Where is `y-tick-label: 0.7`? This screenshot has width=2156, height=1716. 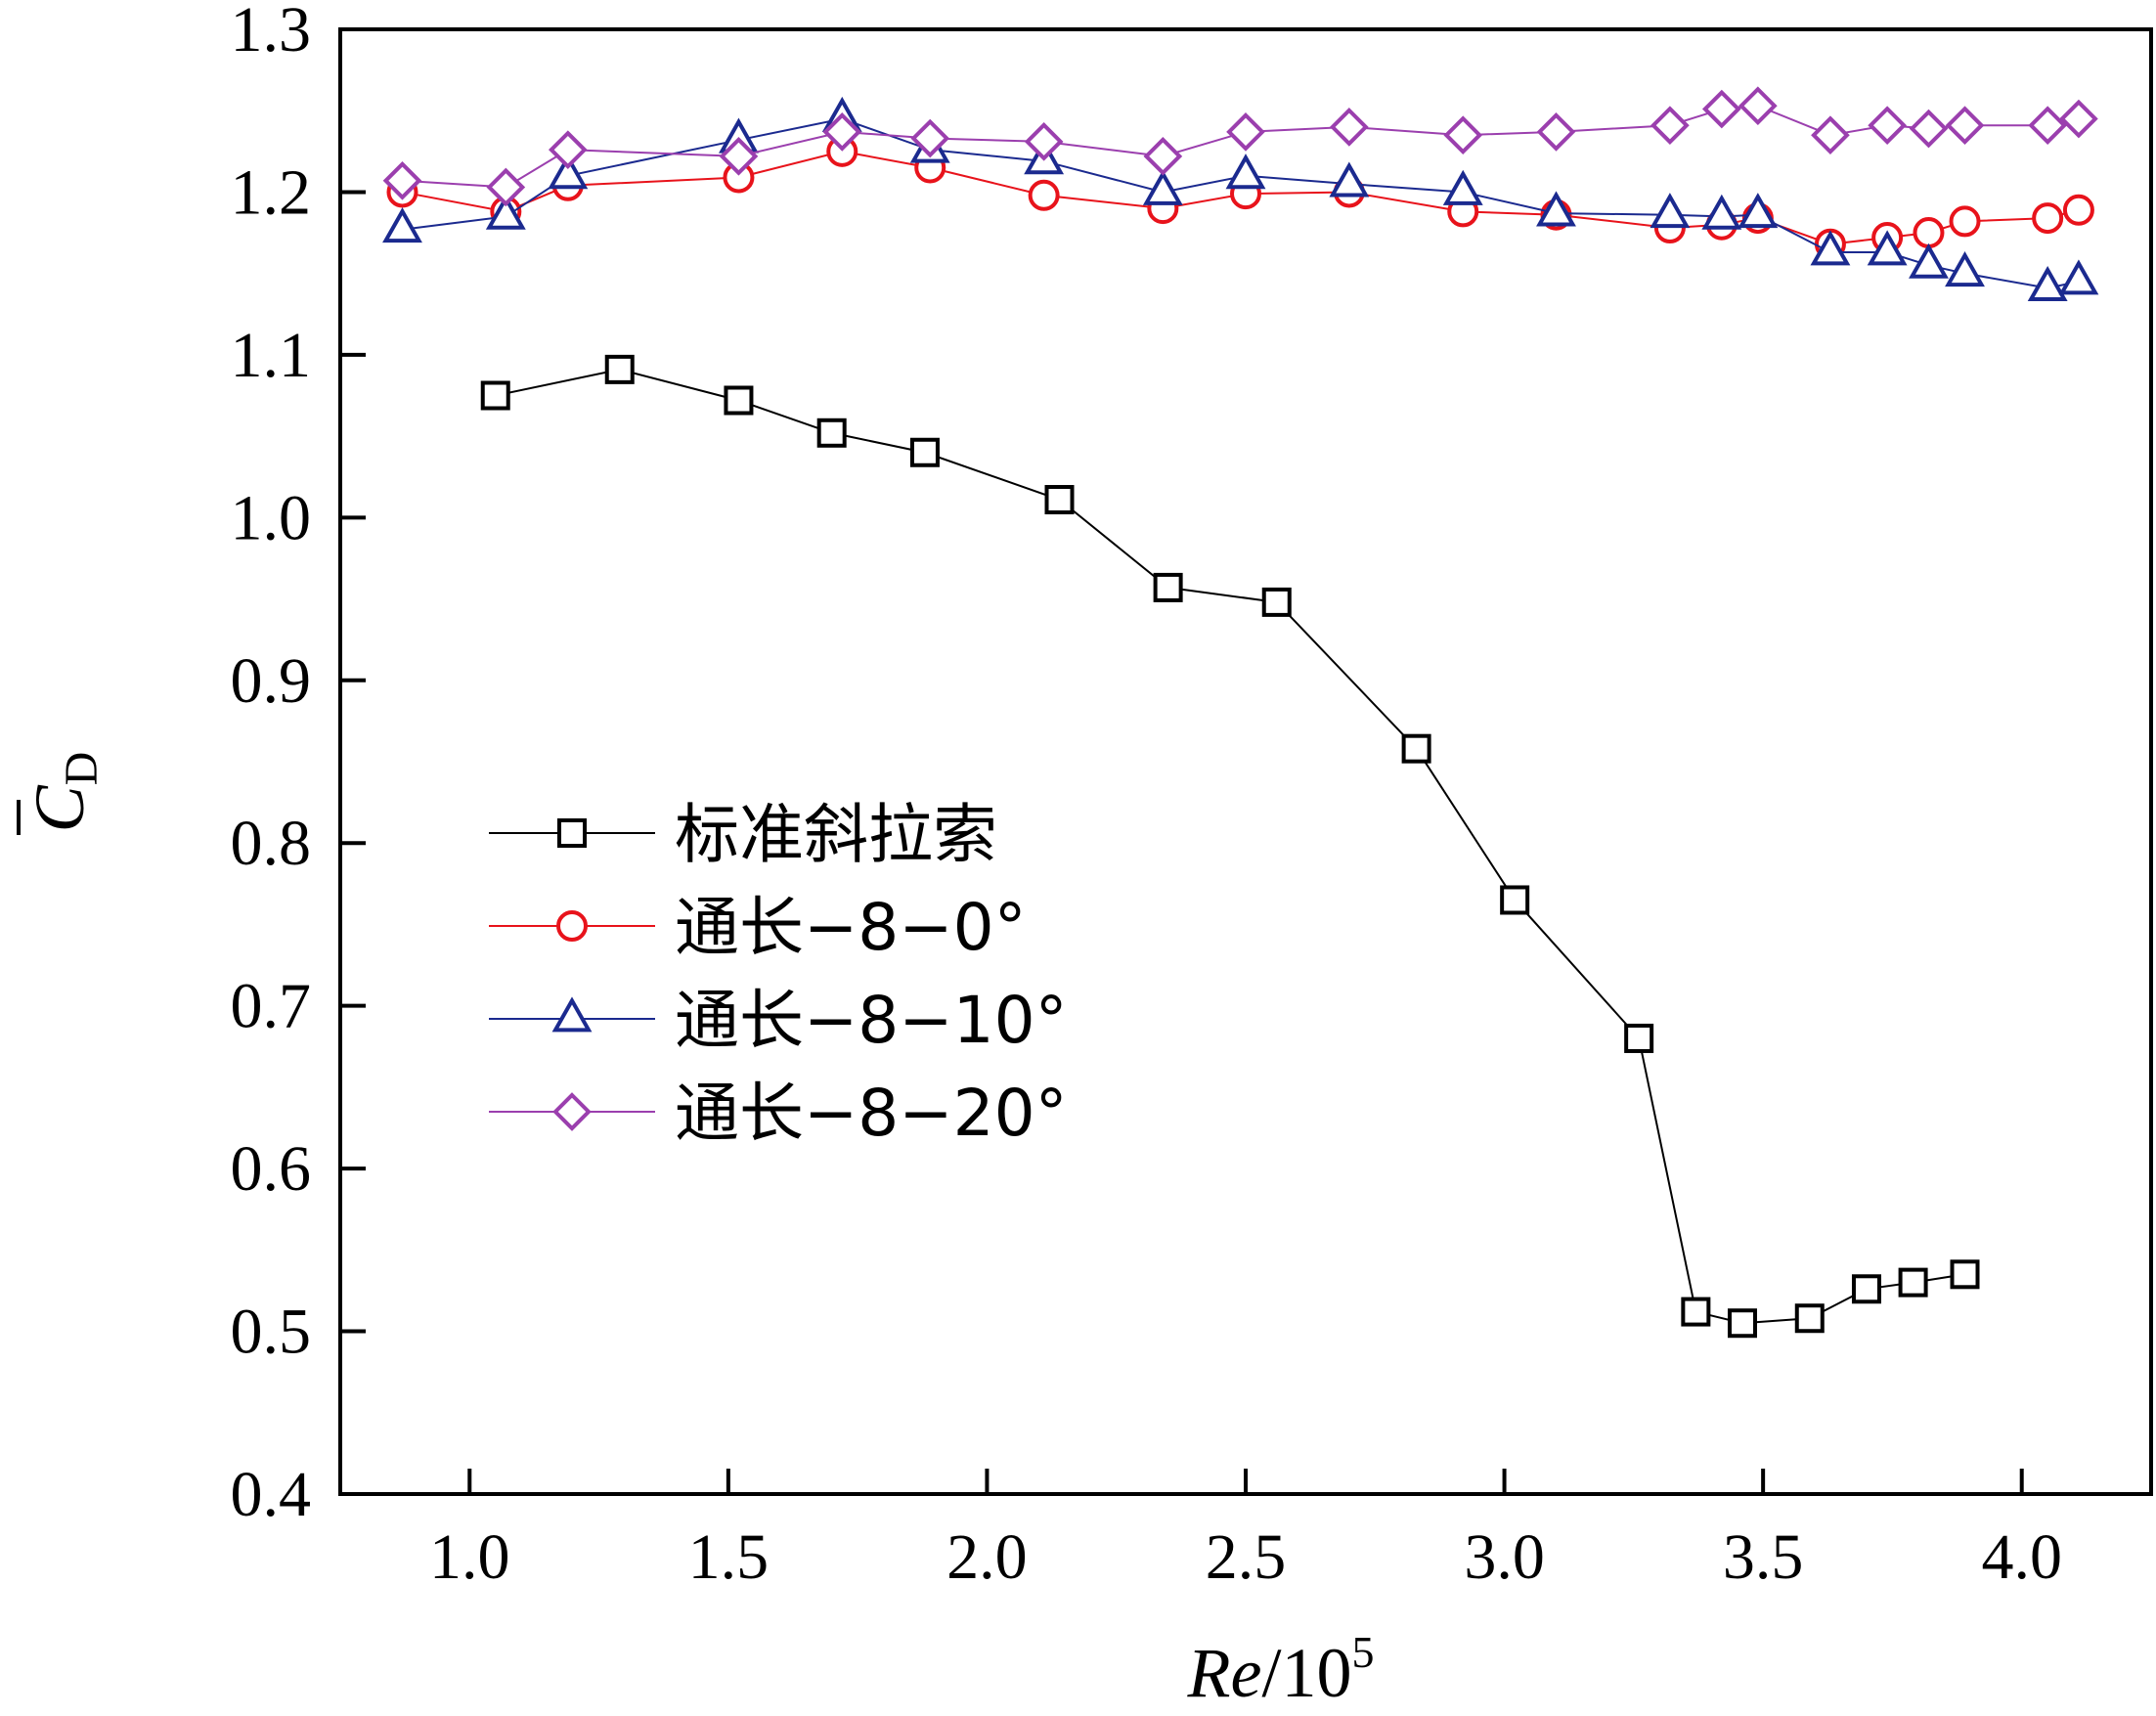
y-tick-label: 0.7 is located at coordinates (271, 1006).